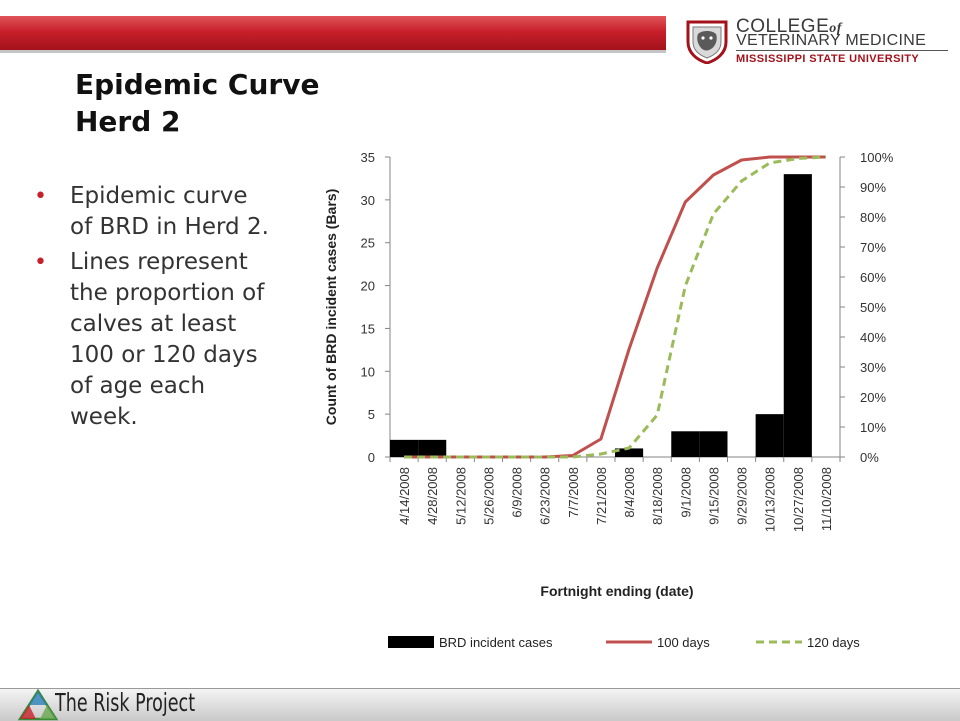 Image resolution: width=960 pixels, height=721 pixels. What do you see at coordinates (333, 51) in the screenshot?
I see `header-banner-shadow` at bounding box center [333, 51].